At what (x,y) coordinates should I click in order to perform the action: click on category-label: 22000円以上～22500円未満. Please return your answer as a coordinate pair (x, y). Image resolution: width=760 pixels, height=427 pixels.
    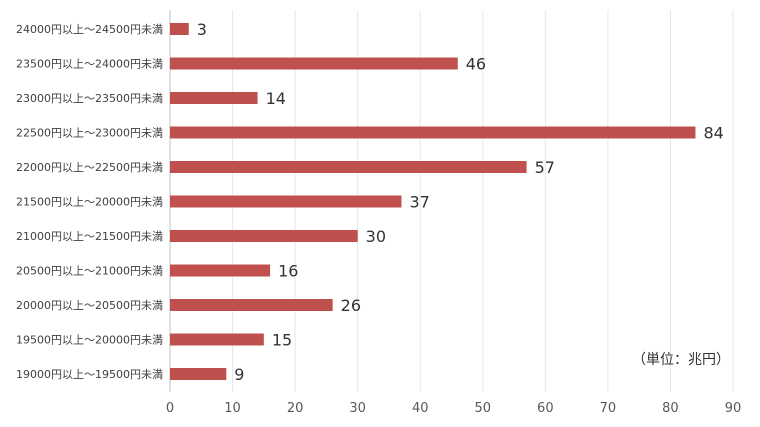
    Looking at the image, I should click on (89, 167).